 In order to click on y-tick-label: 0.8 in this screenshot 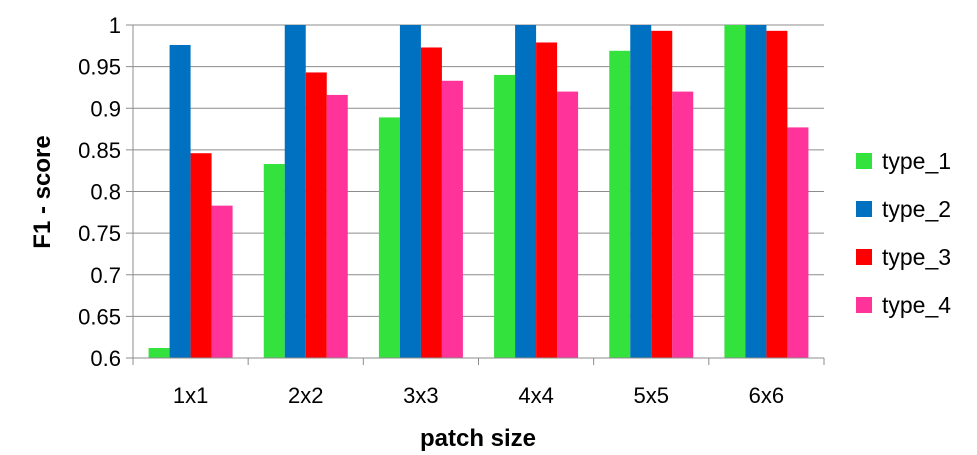, I will do `click(105, 192)`.